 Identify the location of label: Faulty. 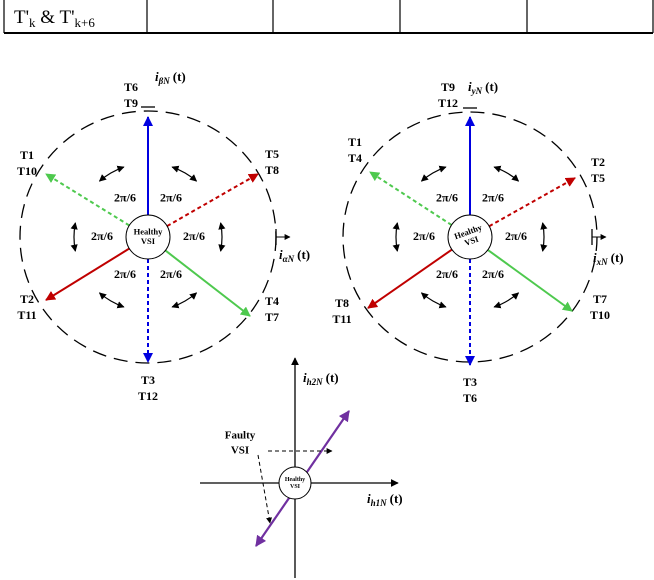
(240, 436).